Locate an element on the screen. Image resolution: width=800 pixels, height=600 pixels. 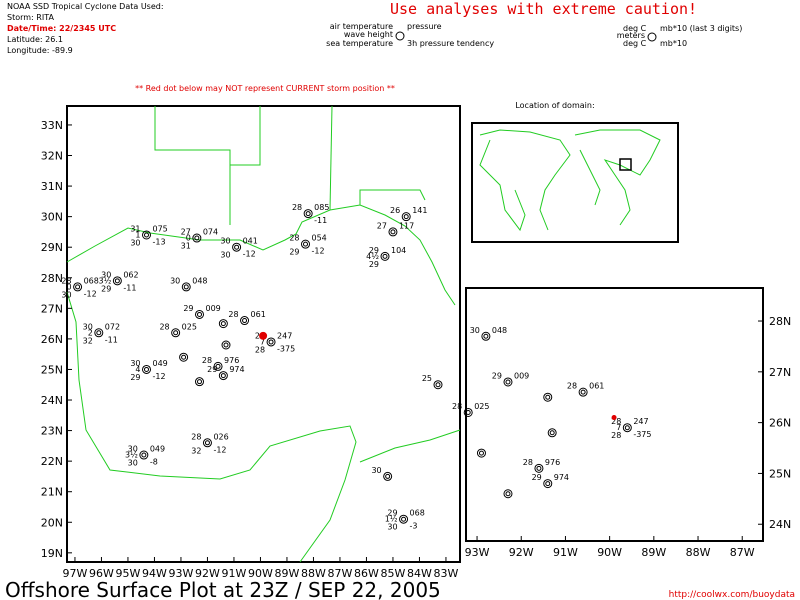
station-pres: 049 is located at coordinates (157, 449).